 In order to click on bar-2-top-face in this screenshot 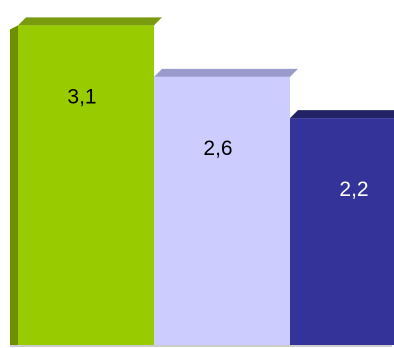, I will do `click(226, 72)`.